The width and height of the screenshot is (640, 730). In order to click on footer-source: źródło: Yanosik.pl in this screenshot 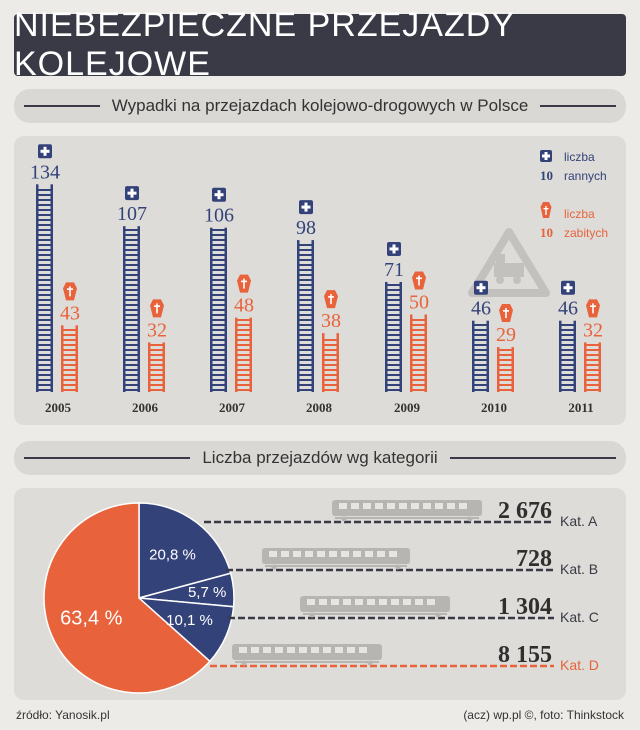, I will do `click(63, 715)`.